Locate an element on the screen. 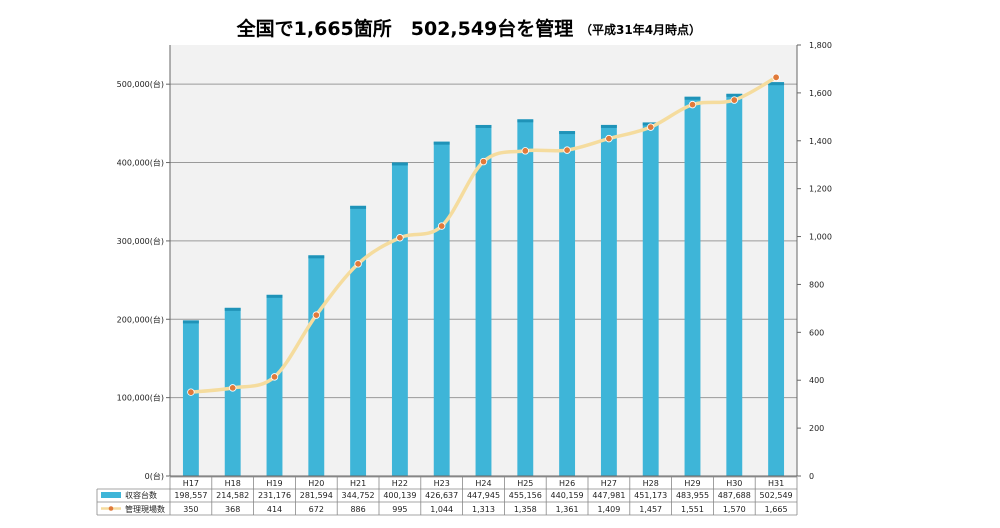  bar-top-H26 is located at coordinates (567, 133).